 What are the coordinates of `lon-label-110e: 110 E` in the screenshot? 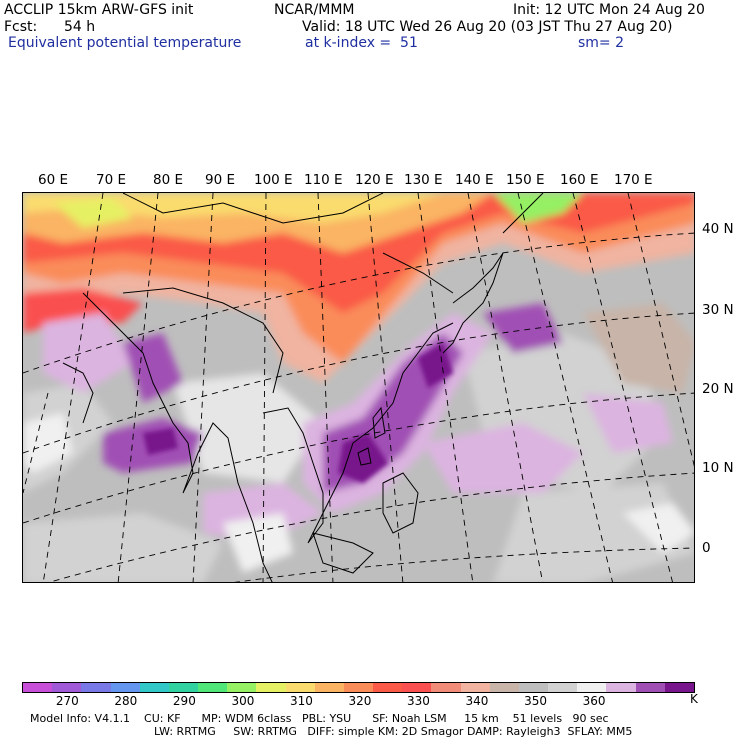 It's located at (323, 180).